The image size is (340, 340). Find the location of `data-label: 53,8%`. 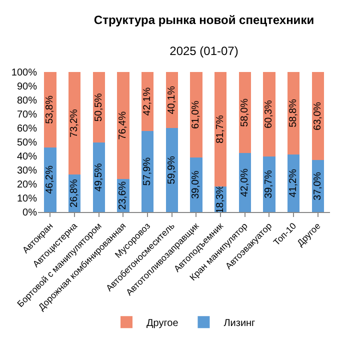

data-label: 53,8% is located at coordinates (50, 109).